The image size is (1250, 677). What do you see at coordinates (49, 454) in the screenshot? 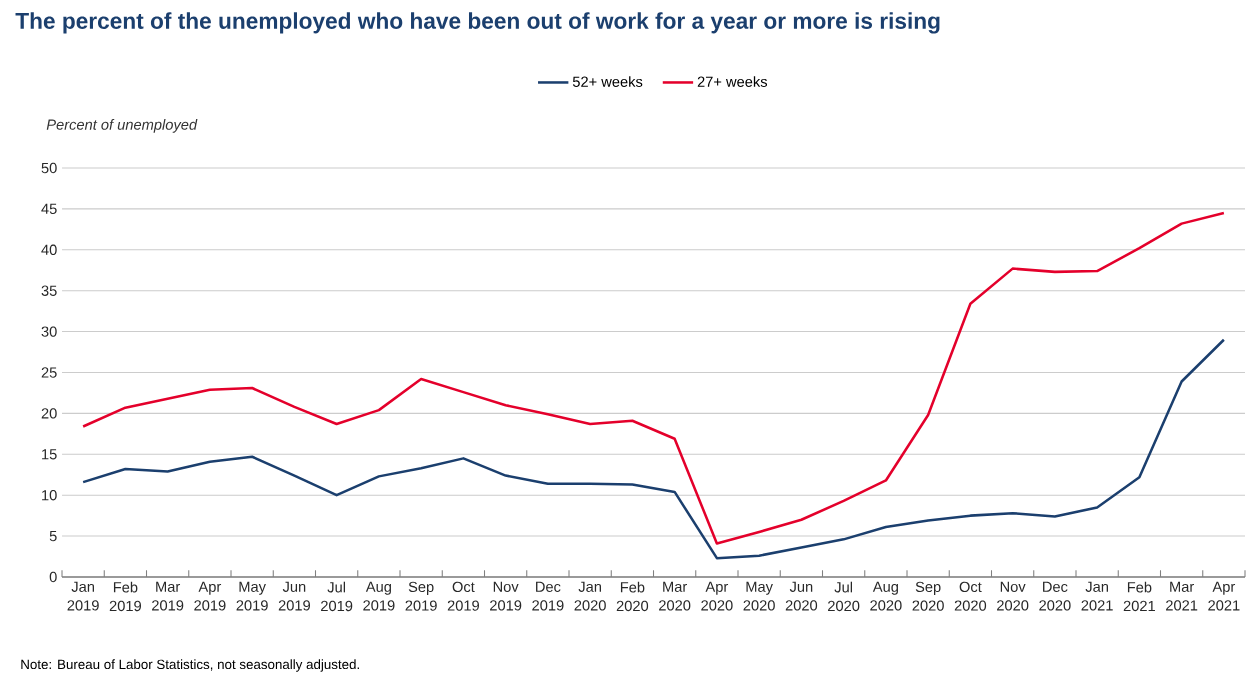
I see `y-tick-label: 15` at bounding box center [49, 454].